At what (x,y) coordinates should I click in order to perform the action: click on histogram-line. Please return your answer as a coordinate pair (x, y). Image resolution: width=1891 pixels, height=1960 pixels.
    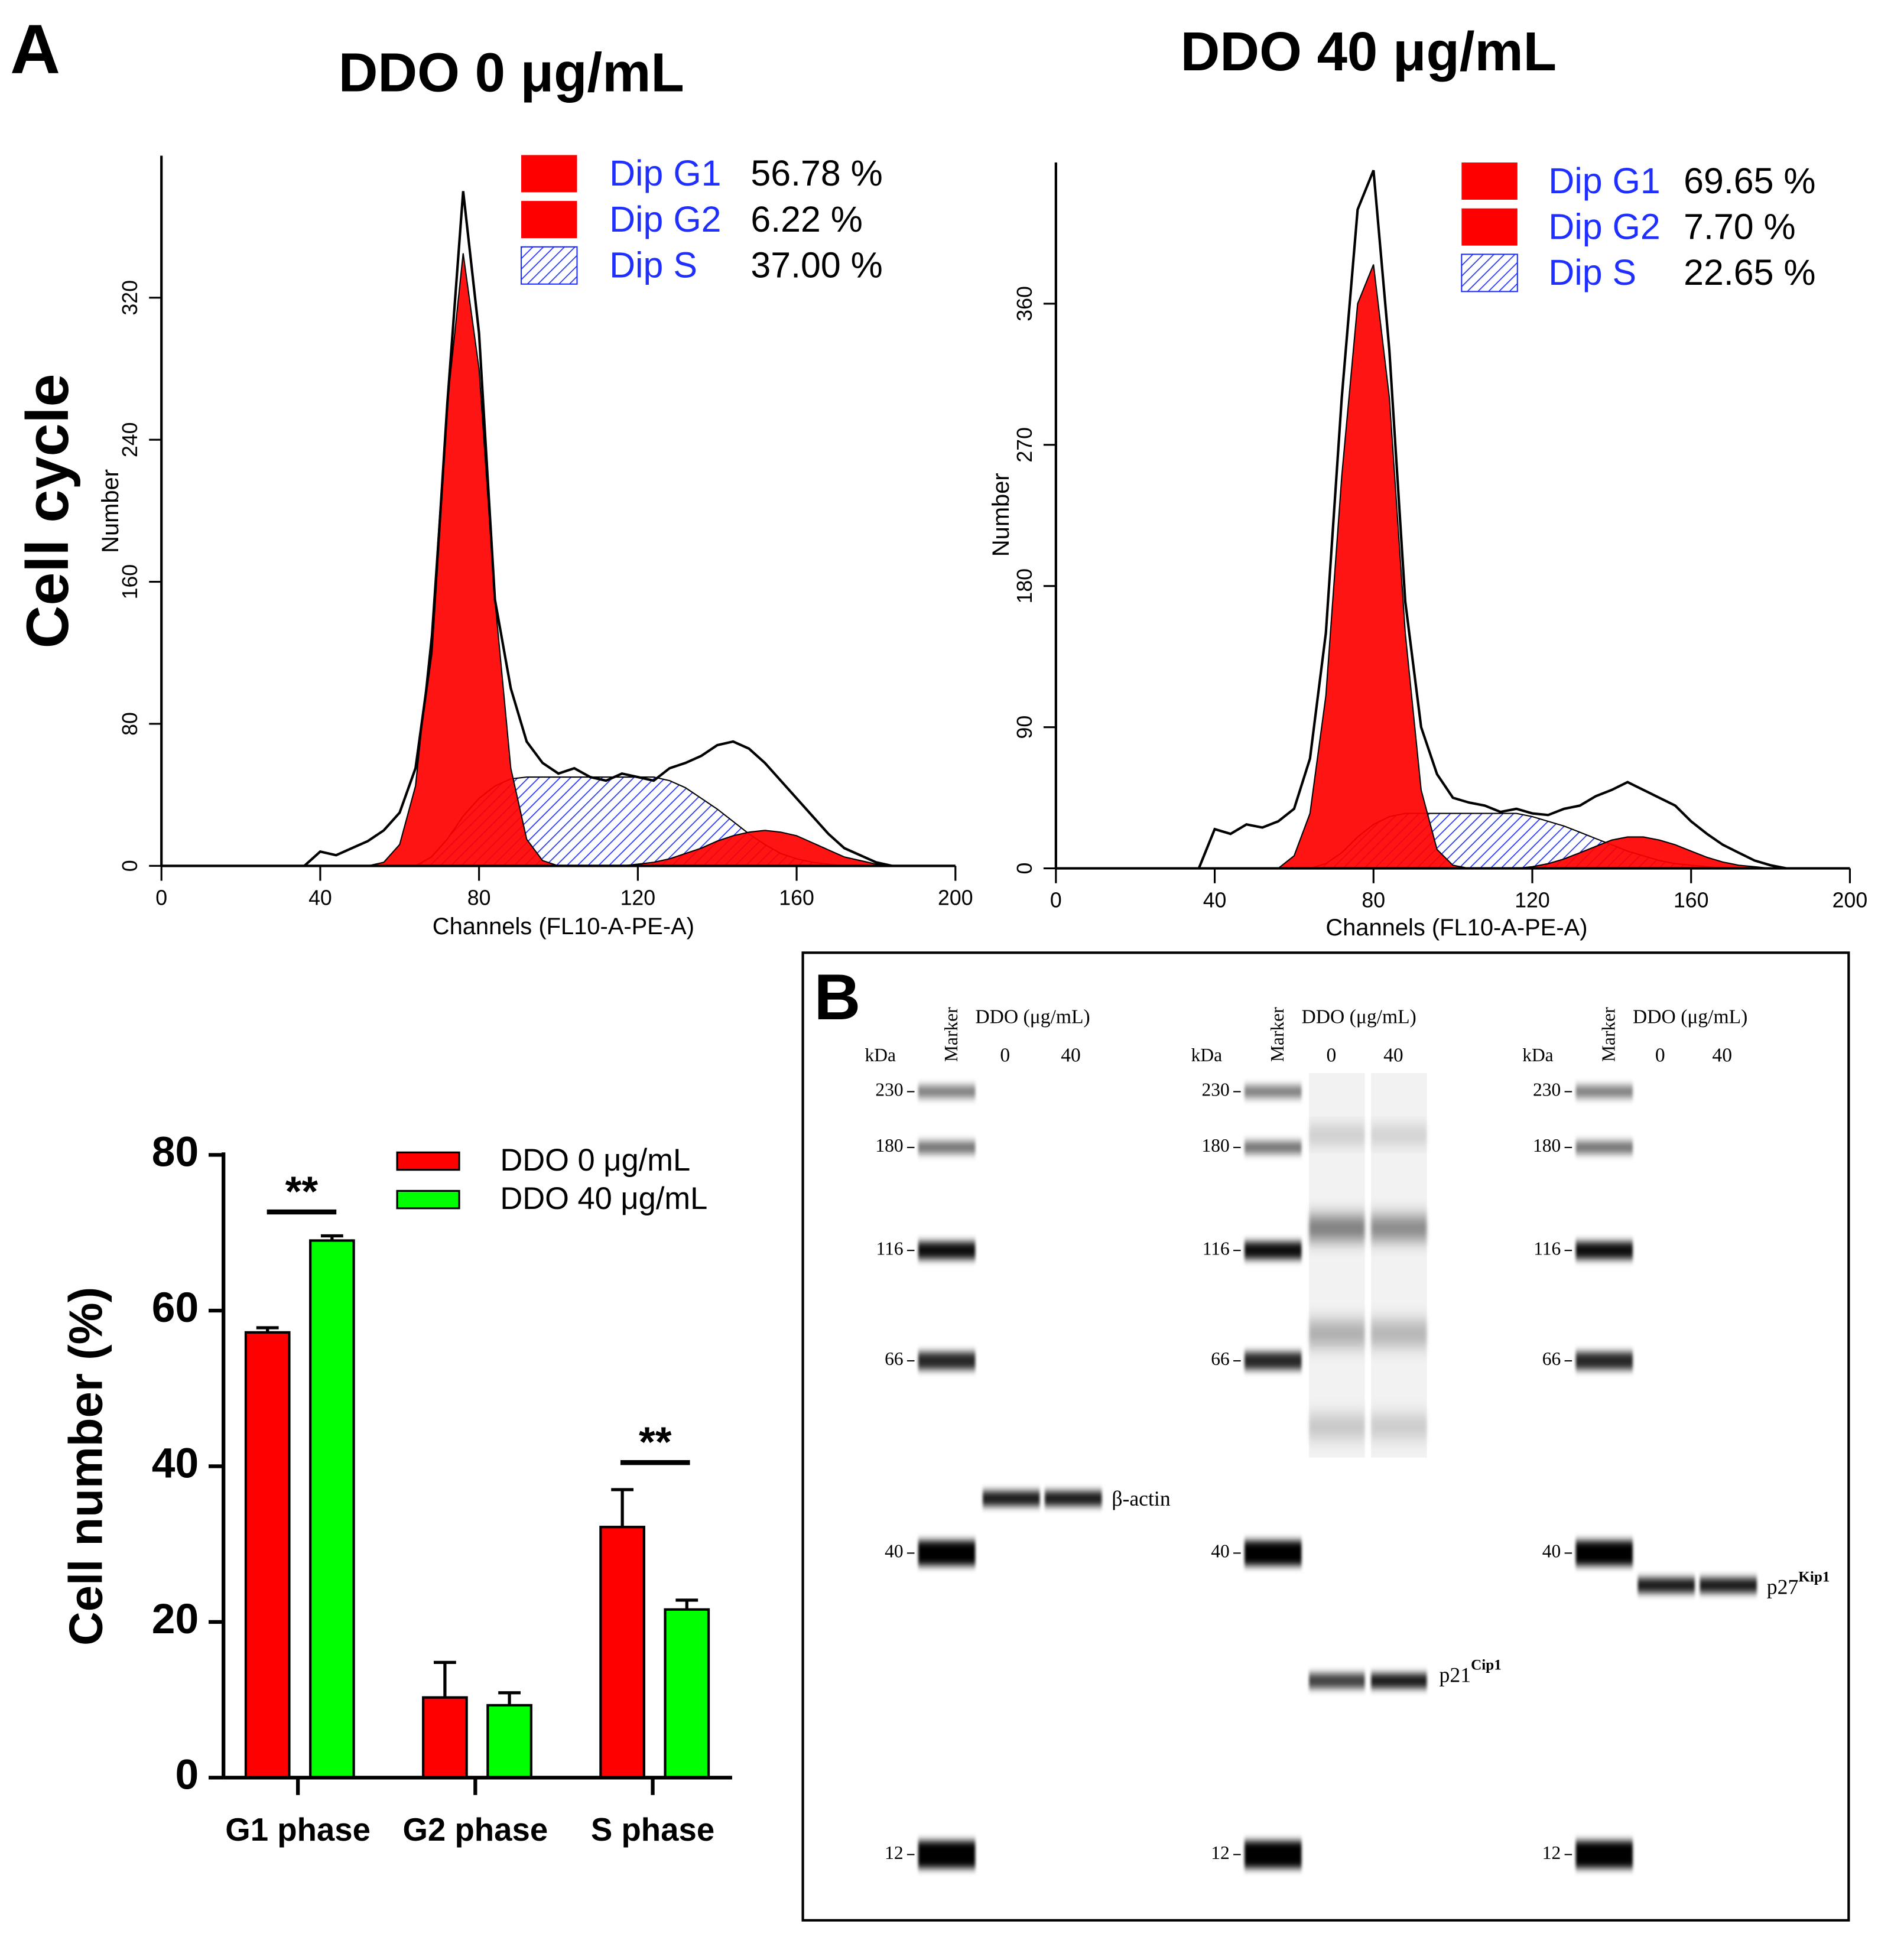
    Looking at the image, I should click on (1492, 520).